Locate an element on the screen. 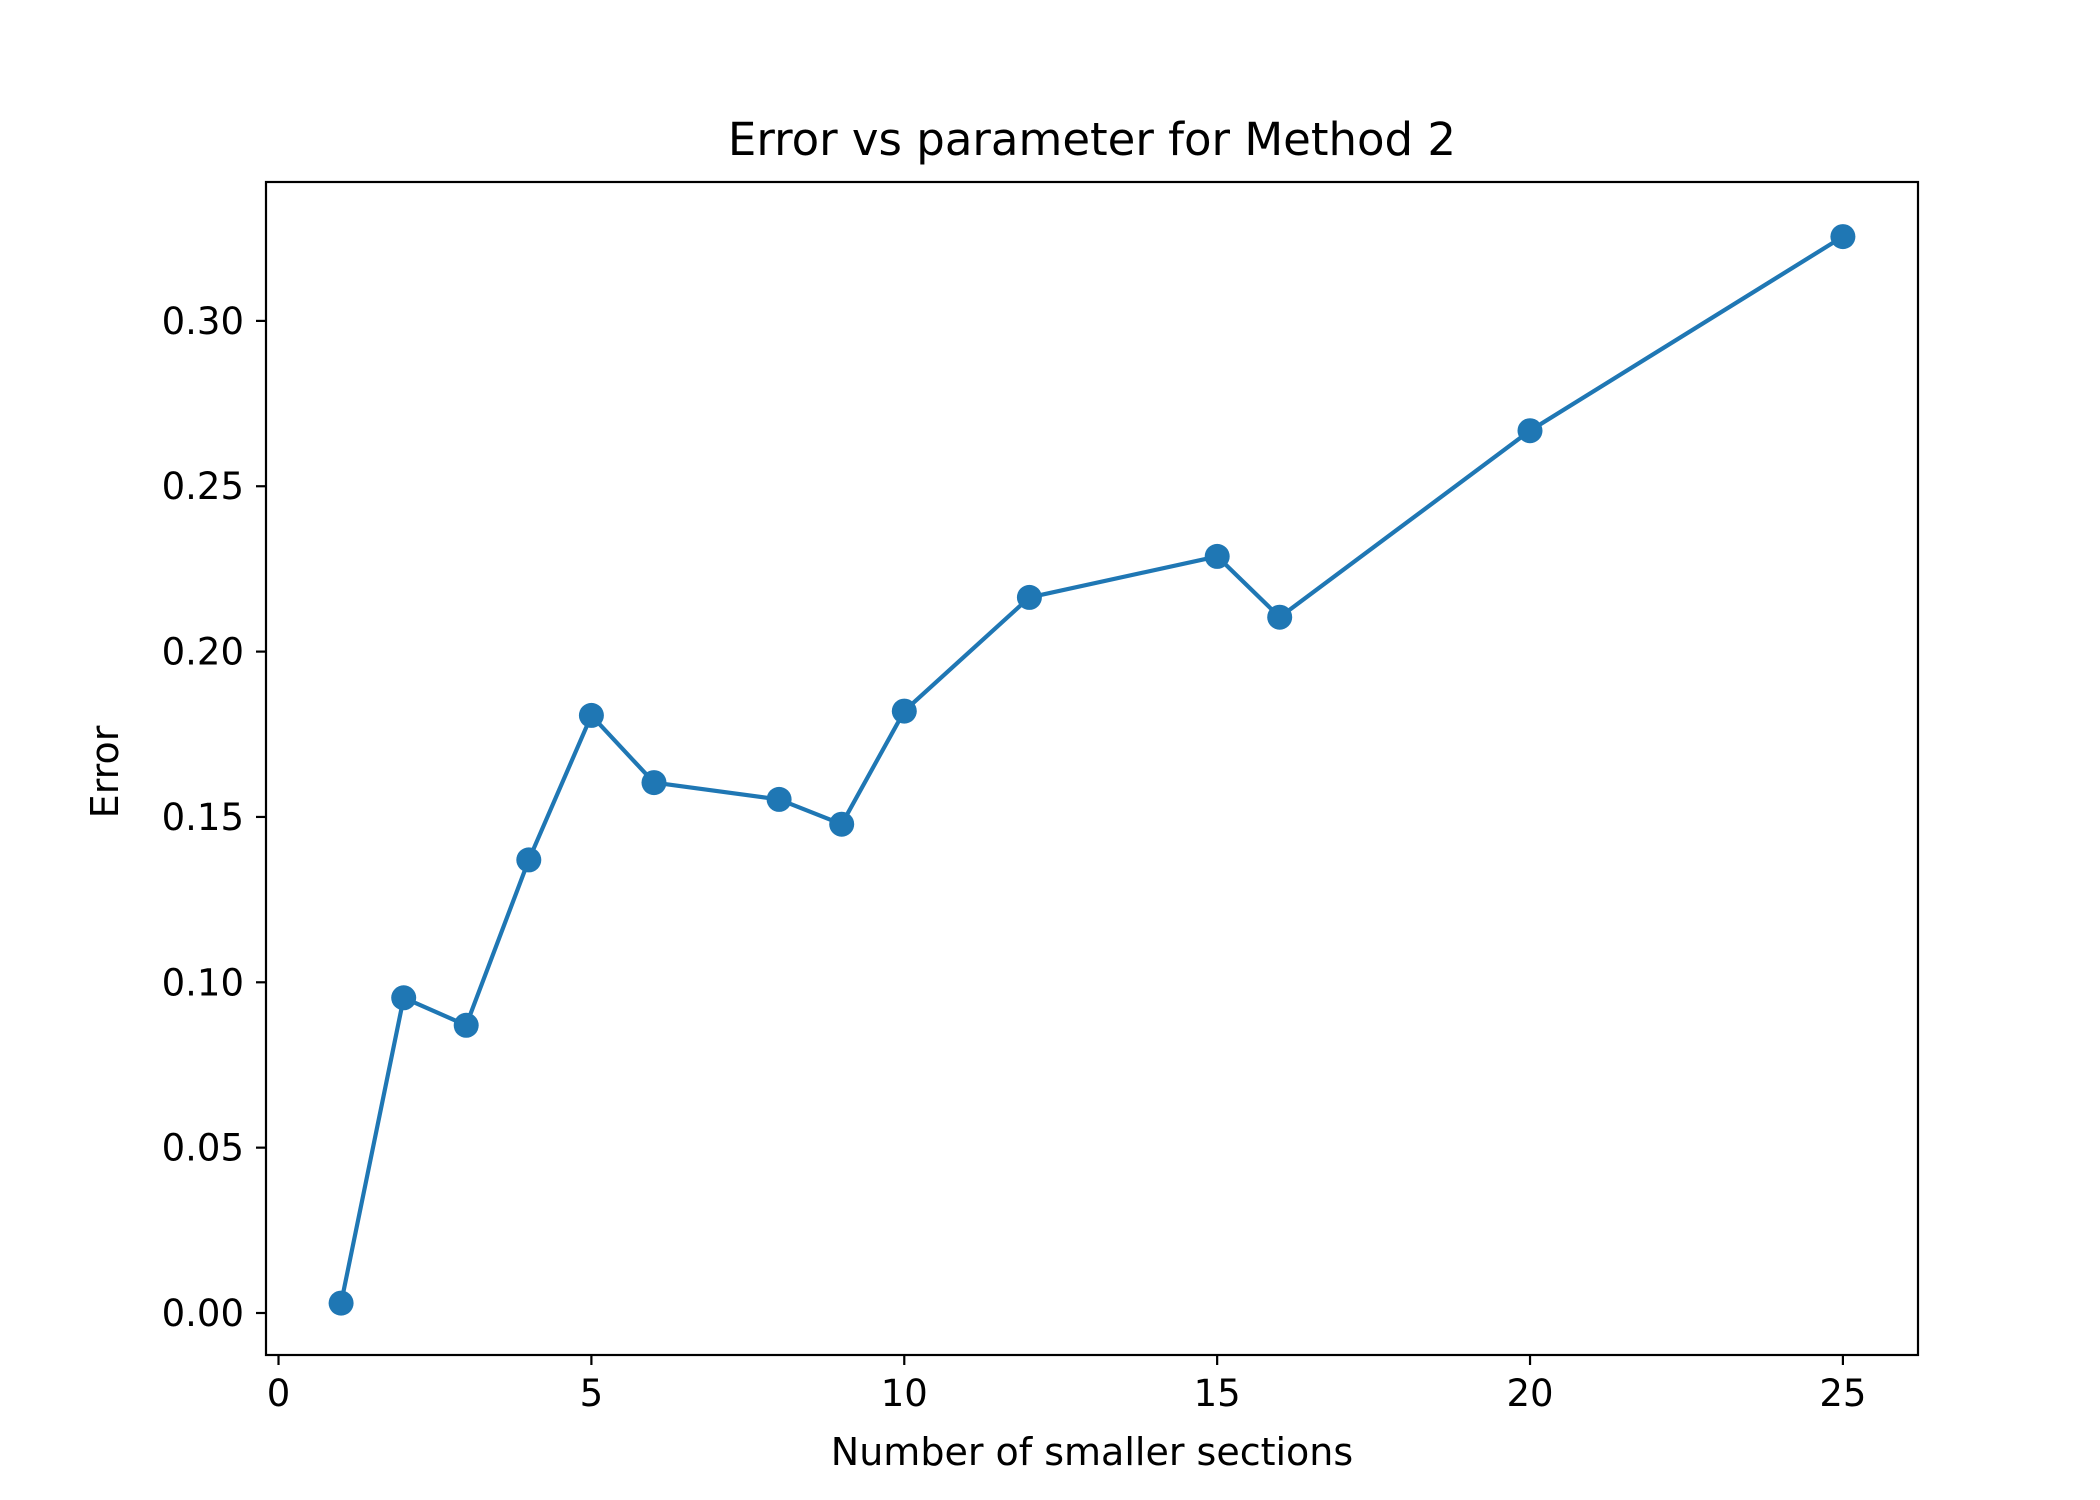  x-tick-label: 5 is located at coordinates (592, 1393).